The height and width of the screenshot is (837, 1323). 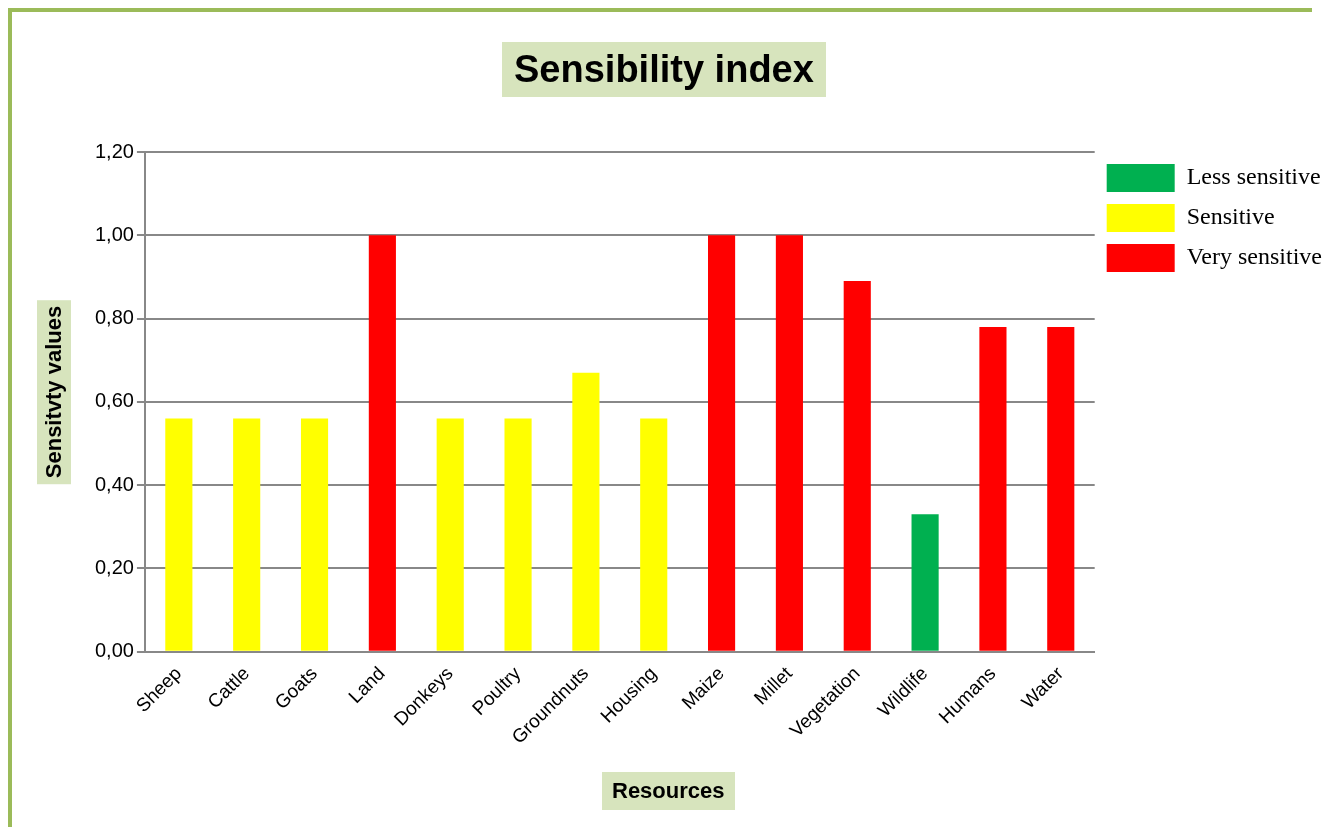 I want to click on y-tick-label: 1,00, so click(x=114, y=233).